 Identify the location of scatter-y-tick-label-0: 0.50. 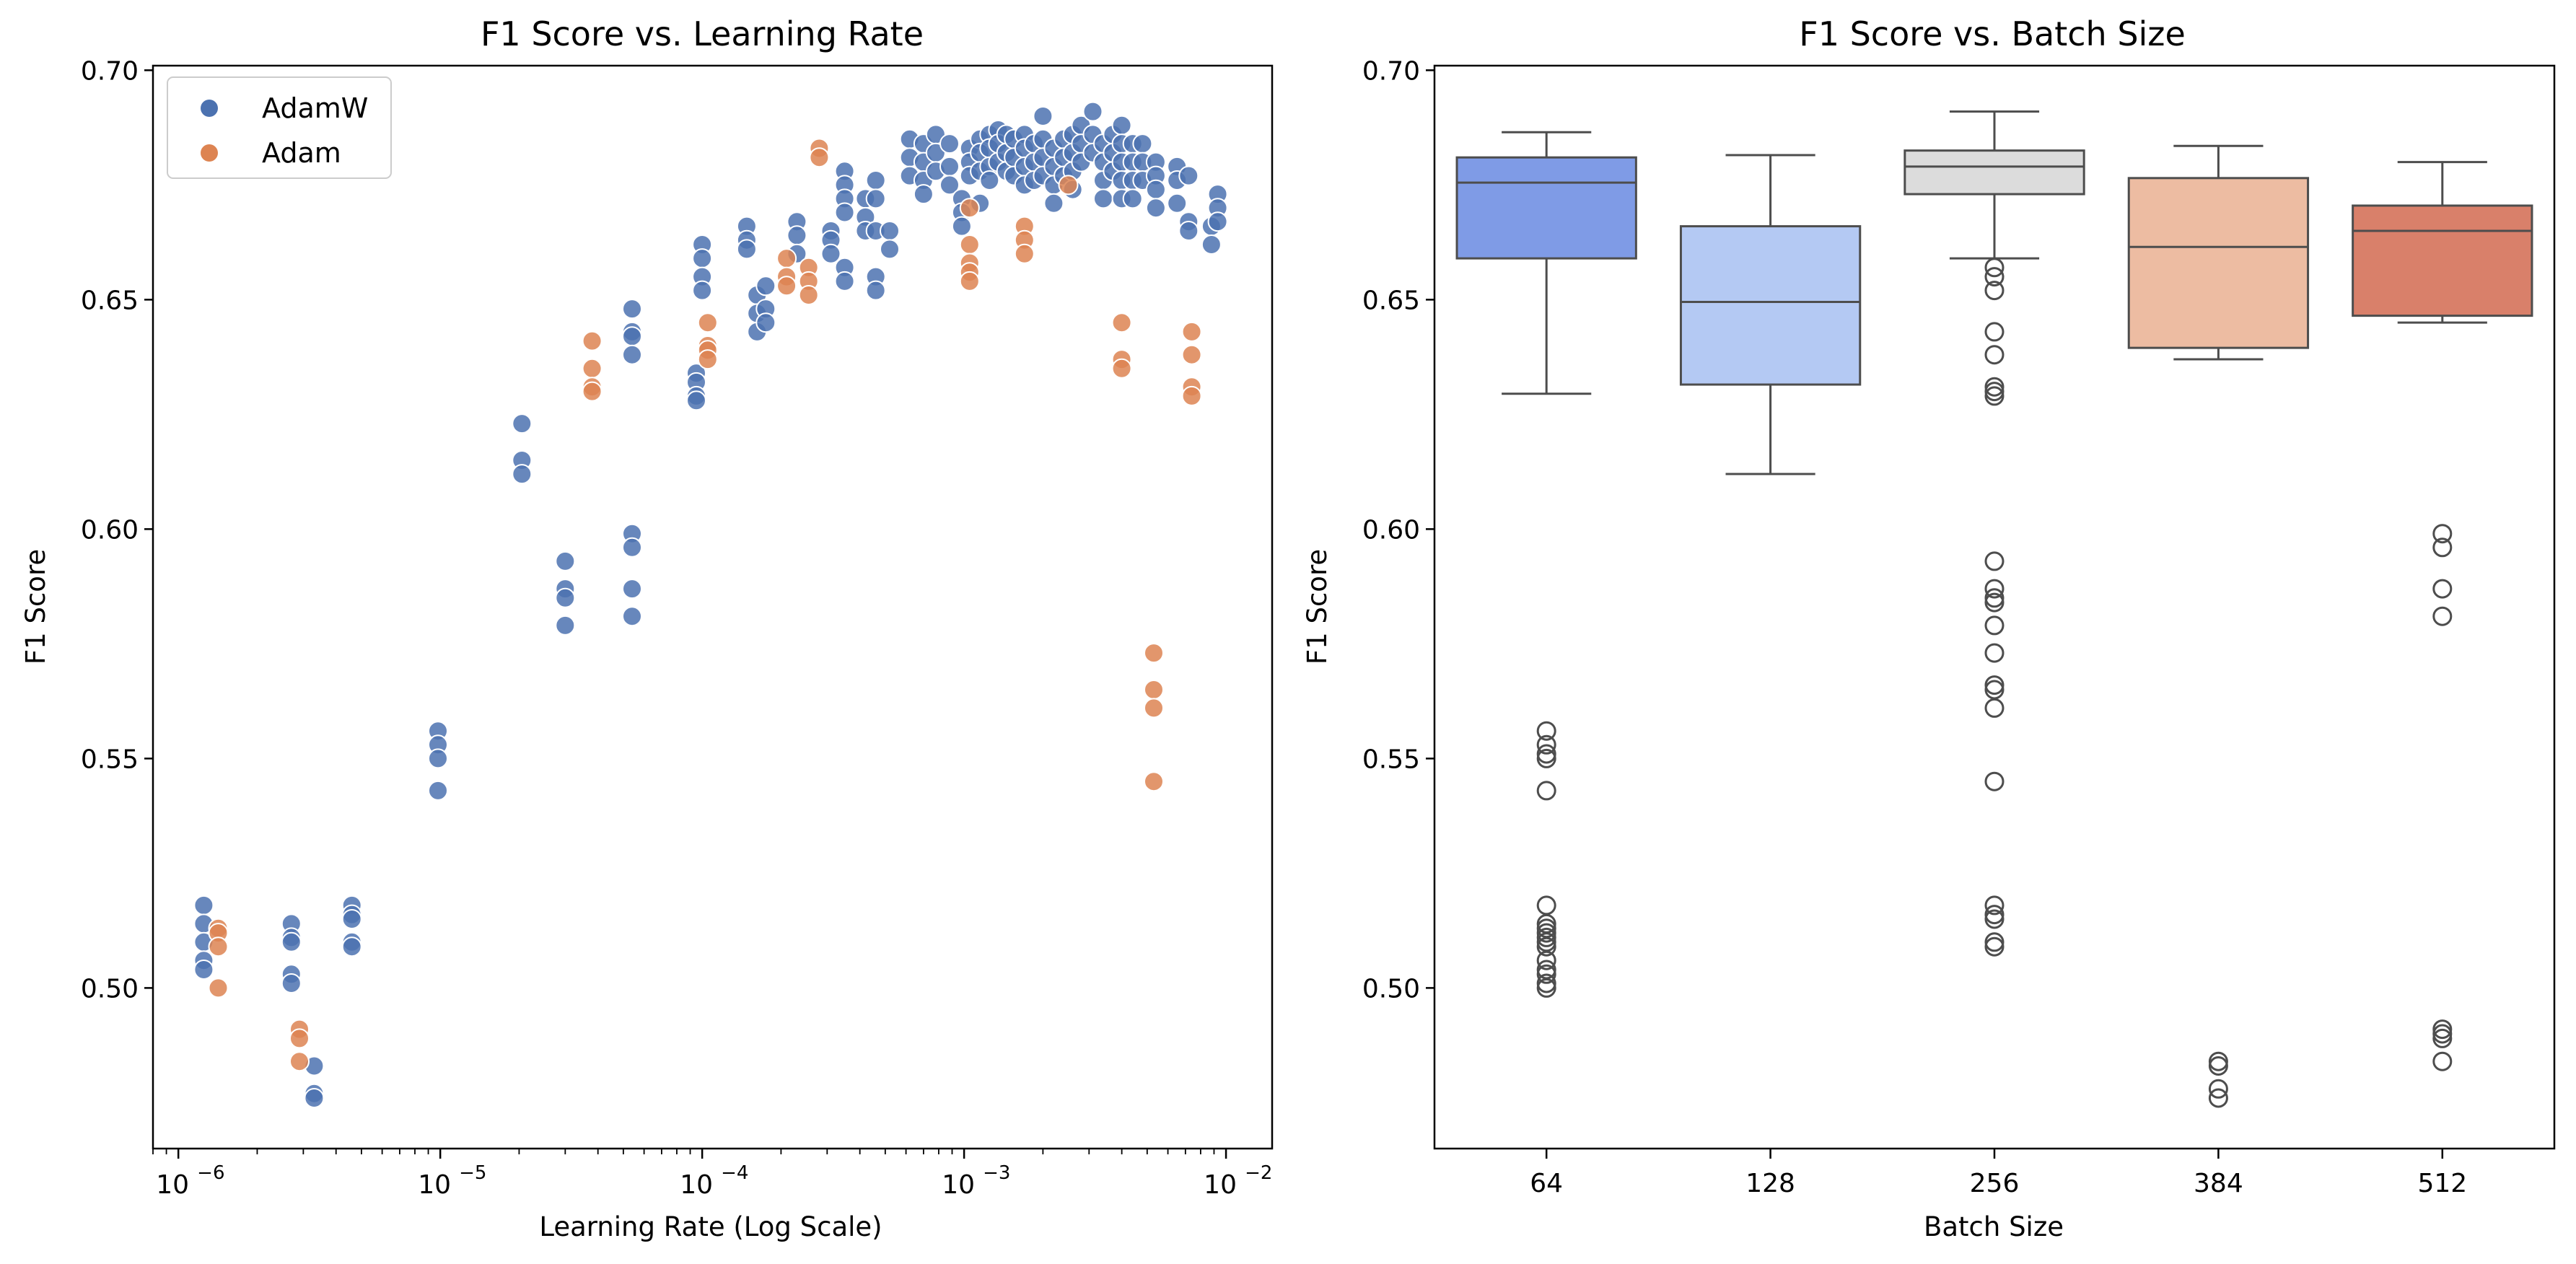
(110, 989).